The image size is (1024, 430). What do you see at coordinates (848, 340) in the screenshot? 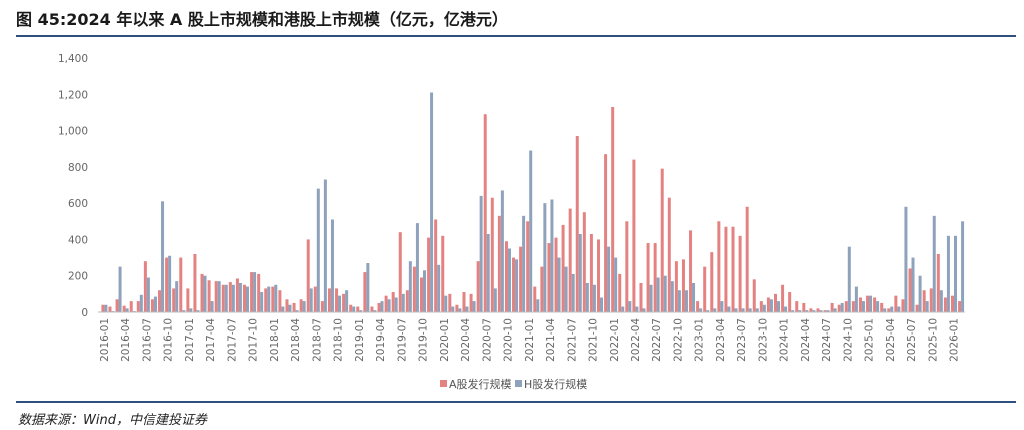
I see `x-tick-label: 2024-10` at bounding box center [848, 340].